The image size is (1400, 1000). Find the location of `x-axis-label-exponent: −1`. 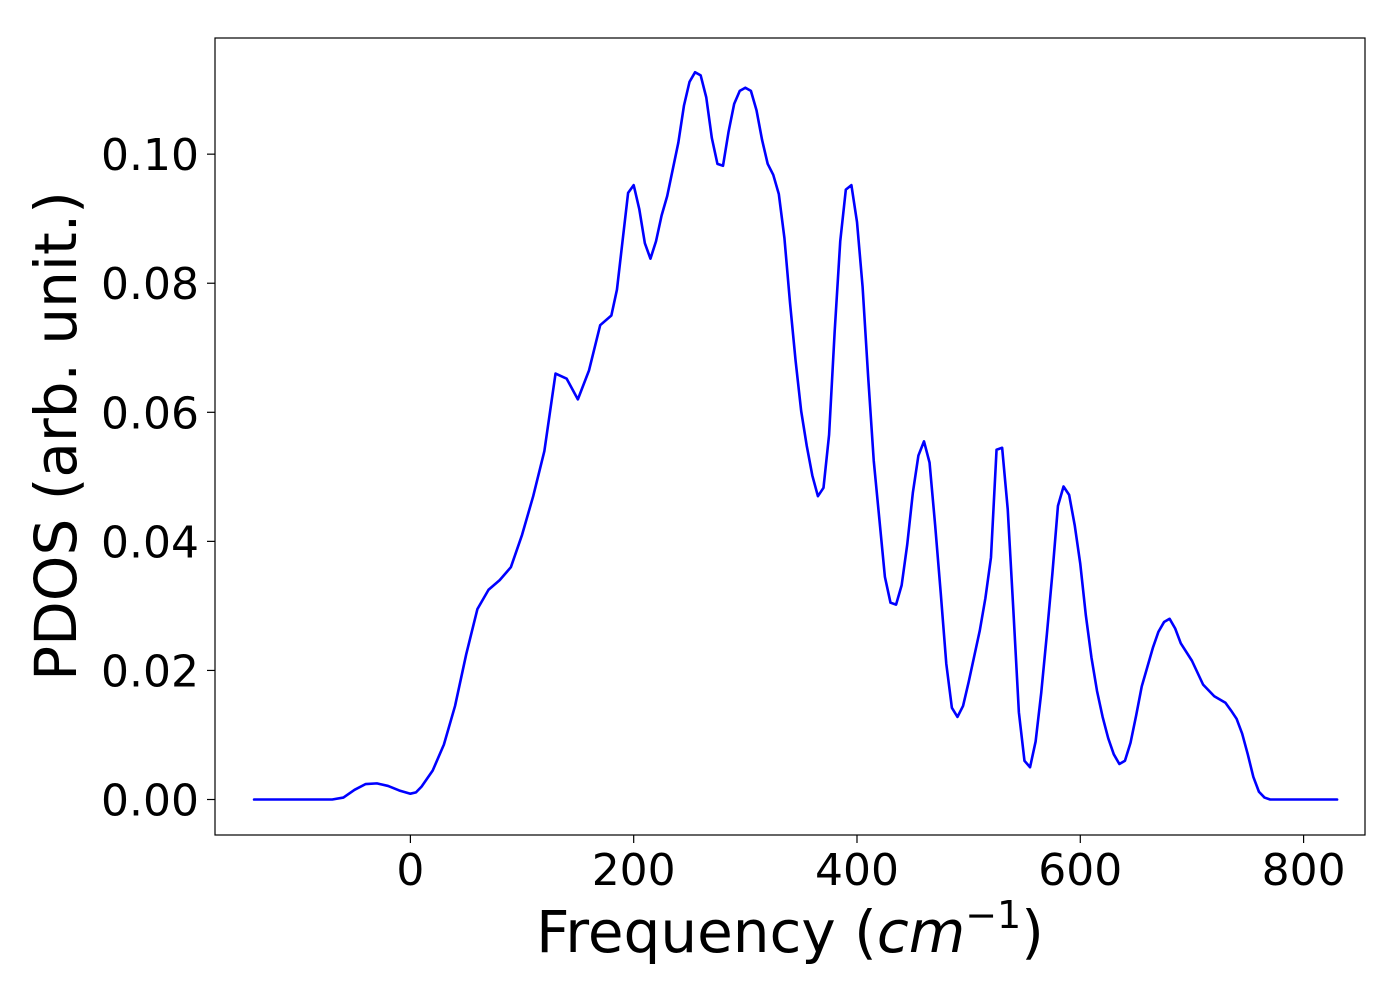

x-axis-label-exponent: −1 is located at coordinates (993, 915).